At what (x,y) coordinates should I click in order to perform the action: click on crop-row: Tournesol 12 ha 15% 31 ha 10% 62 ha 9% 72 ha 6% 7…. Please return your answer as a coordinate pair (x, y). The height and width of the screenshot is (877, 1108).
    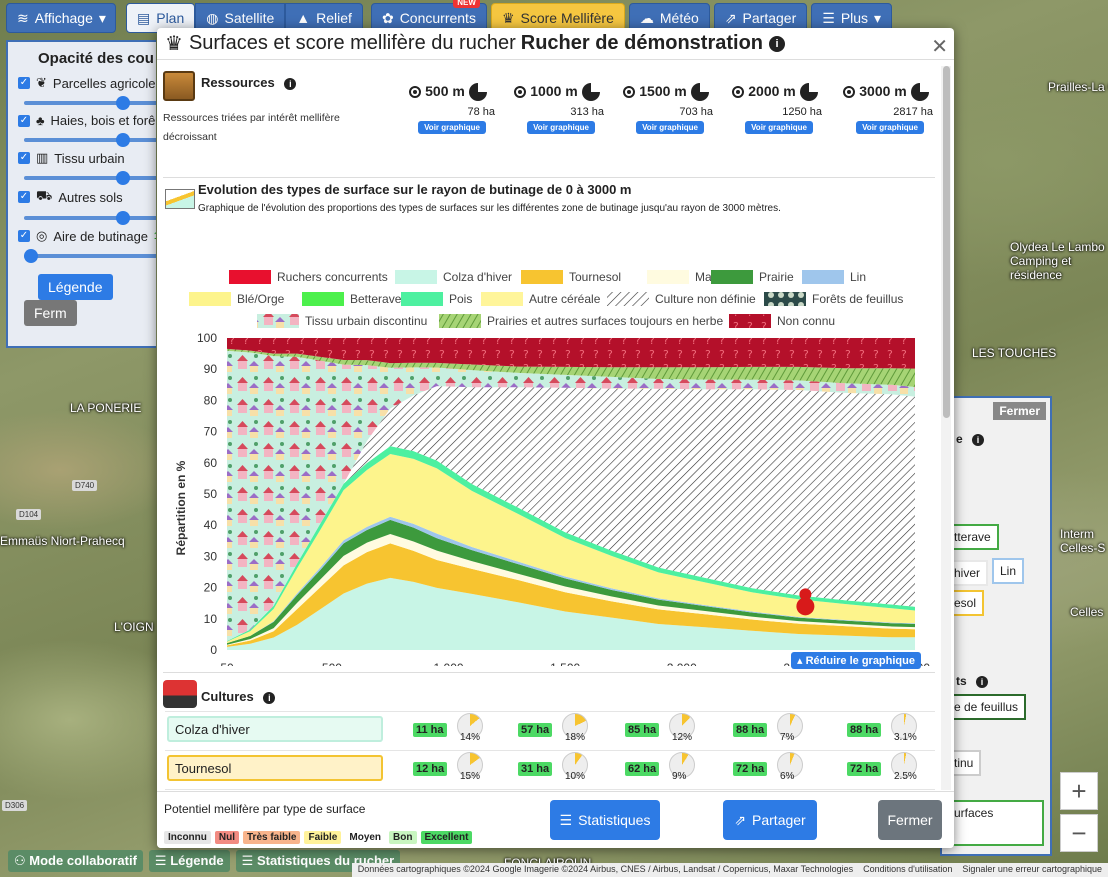
    Looking at the image, I should click on (550, 769).